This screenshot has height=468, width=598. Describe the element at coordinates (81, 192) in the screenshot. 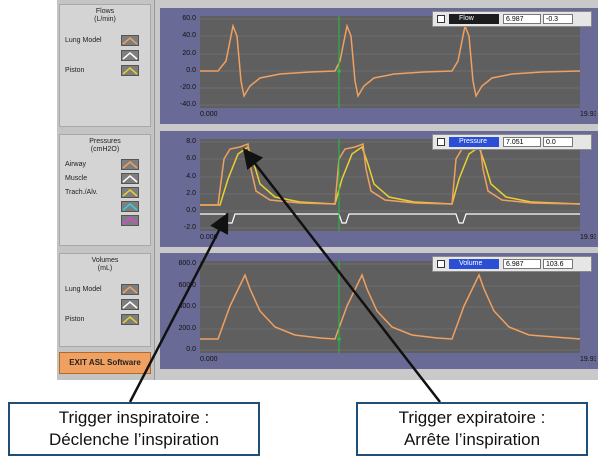

I see `legend-label: Trach./Alv.` at that location.